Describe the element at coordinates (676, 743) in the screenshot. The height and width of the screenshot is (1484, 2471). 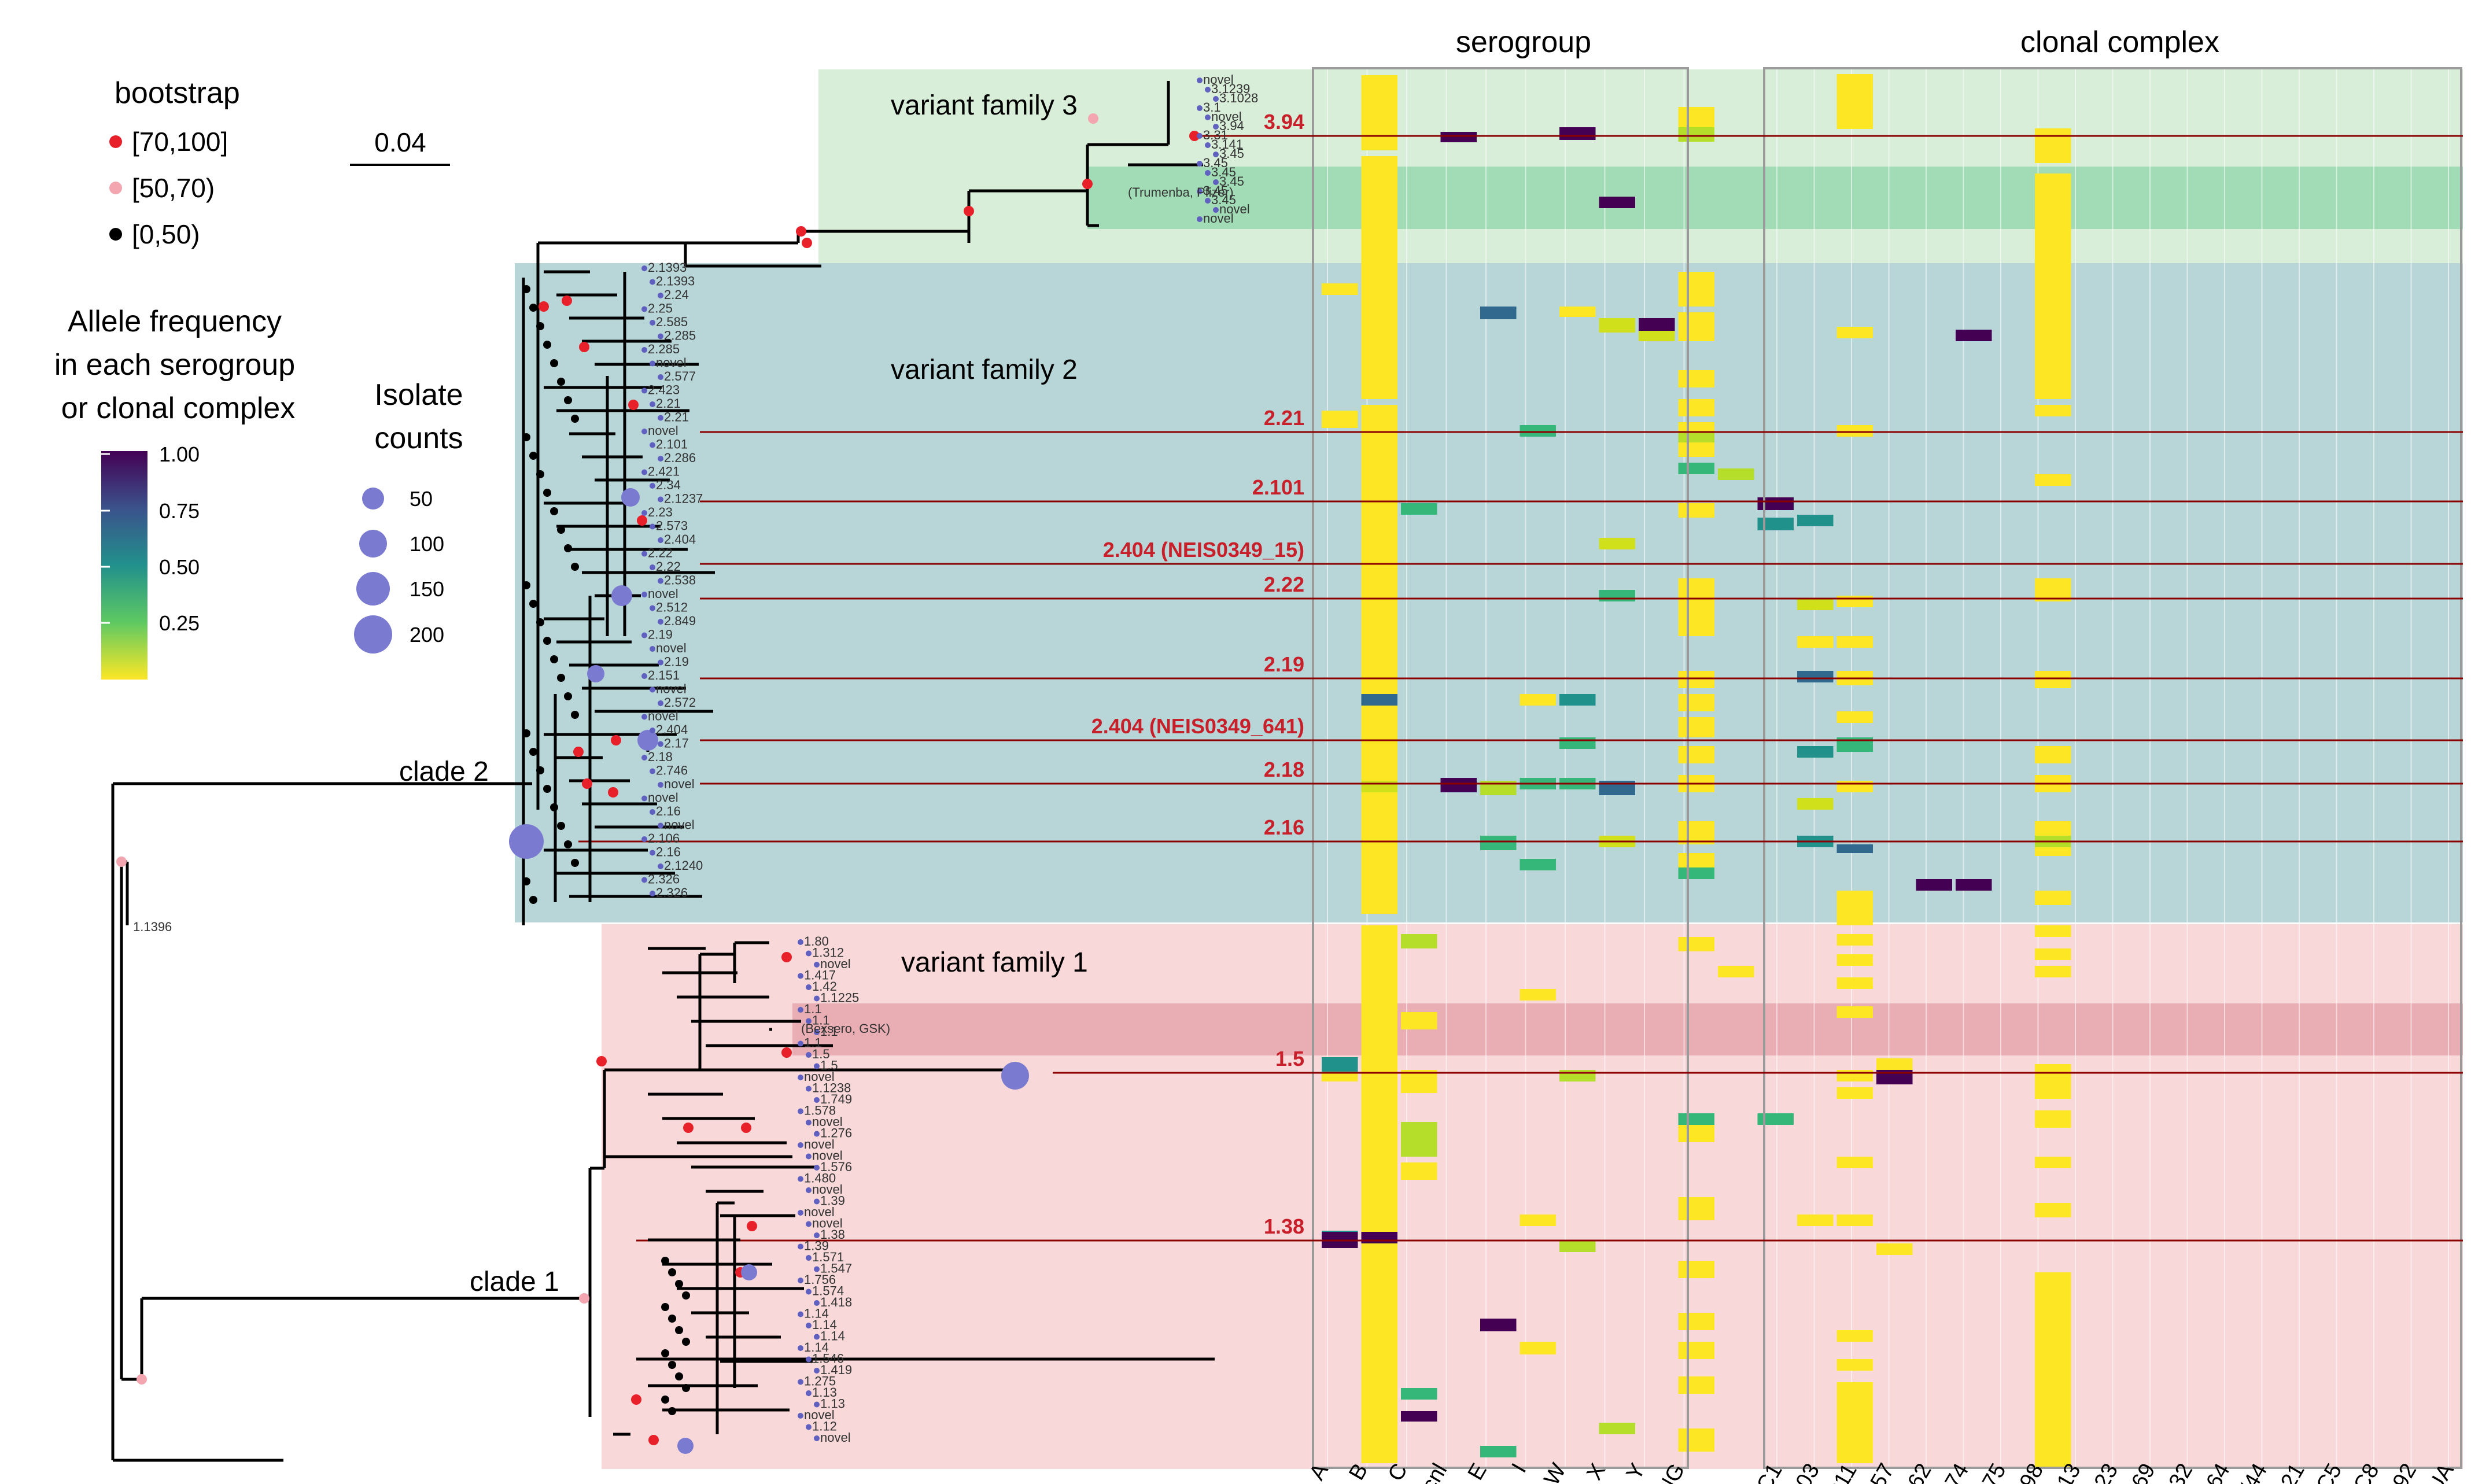
I see `tip-label: 2.17` at that location.